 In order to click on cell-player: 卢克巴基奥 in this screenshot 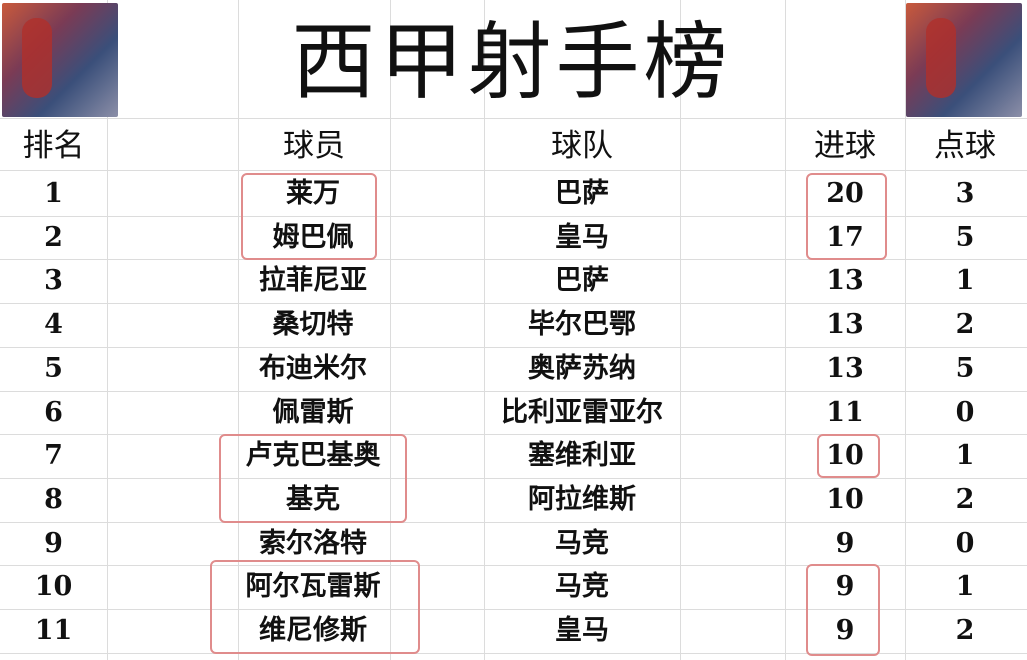, I will do `click(313, 456)`.